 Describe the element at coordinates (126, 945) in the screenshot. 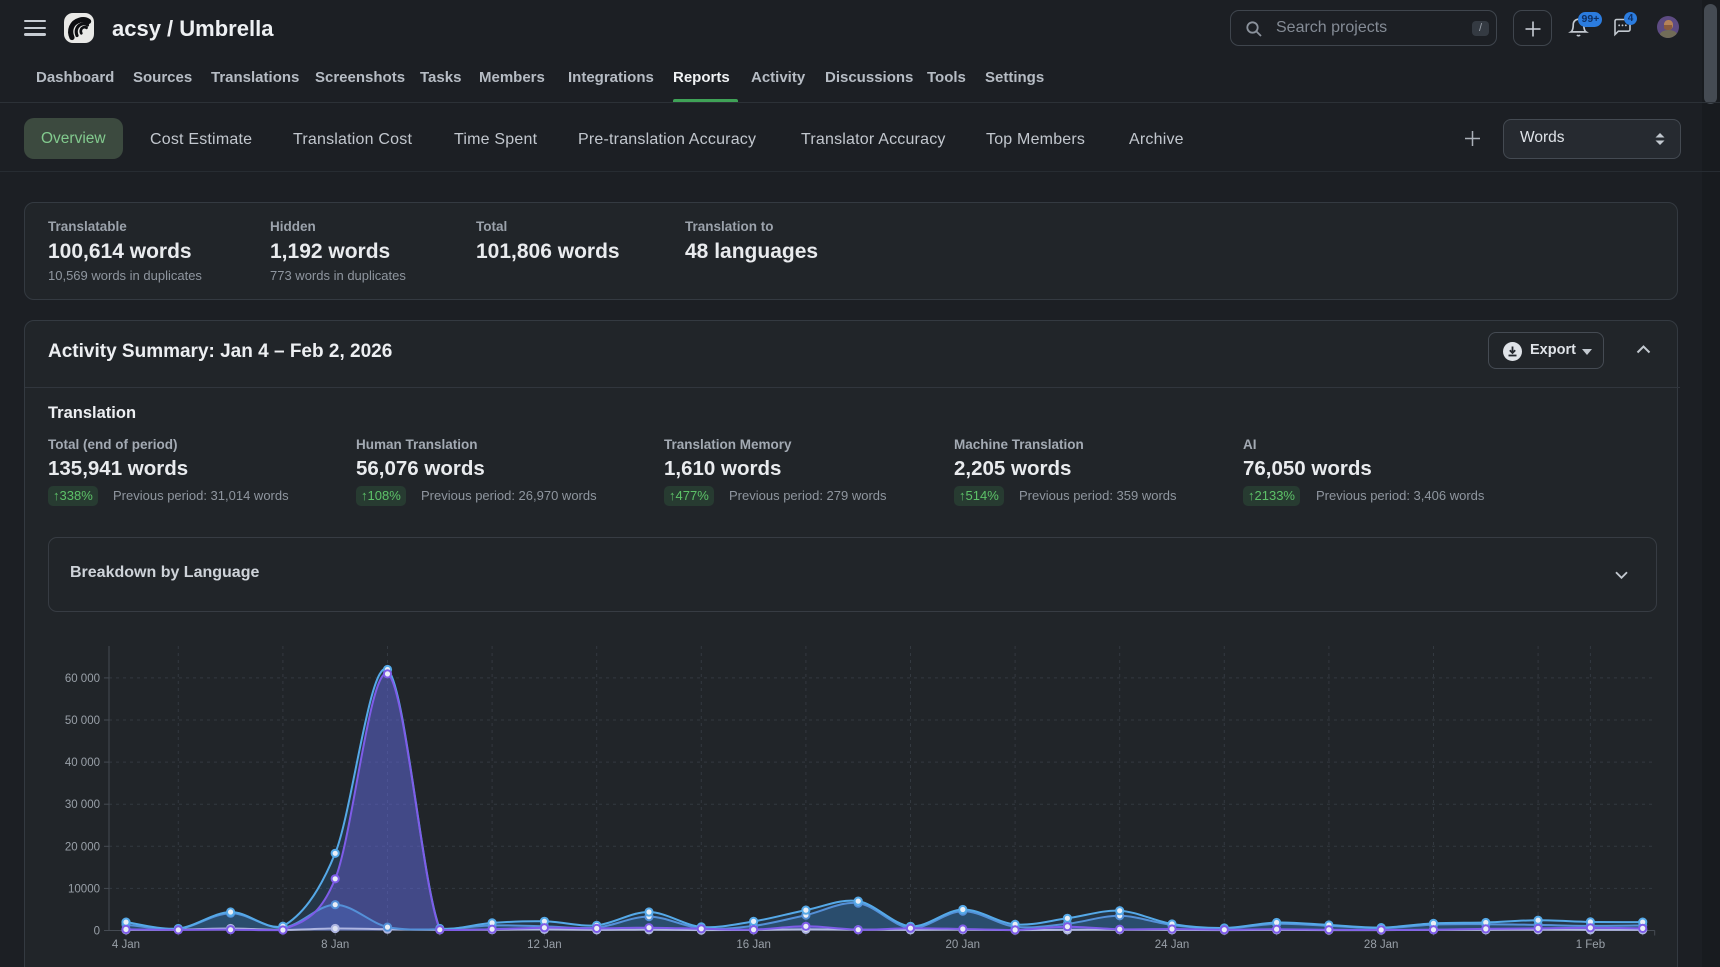

I see `svg-text: 4 Jan` at that location.